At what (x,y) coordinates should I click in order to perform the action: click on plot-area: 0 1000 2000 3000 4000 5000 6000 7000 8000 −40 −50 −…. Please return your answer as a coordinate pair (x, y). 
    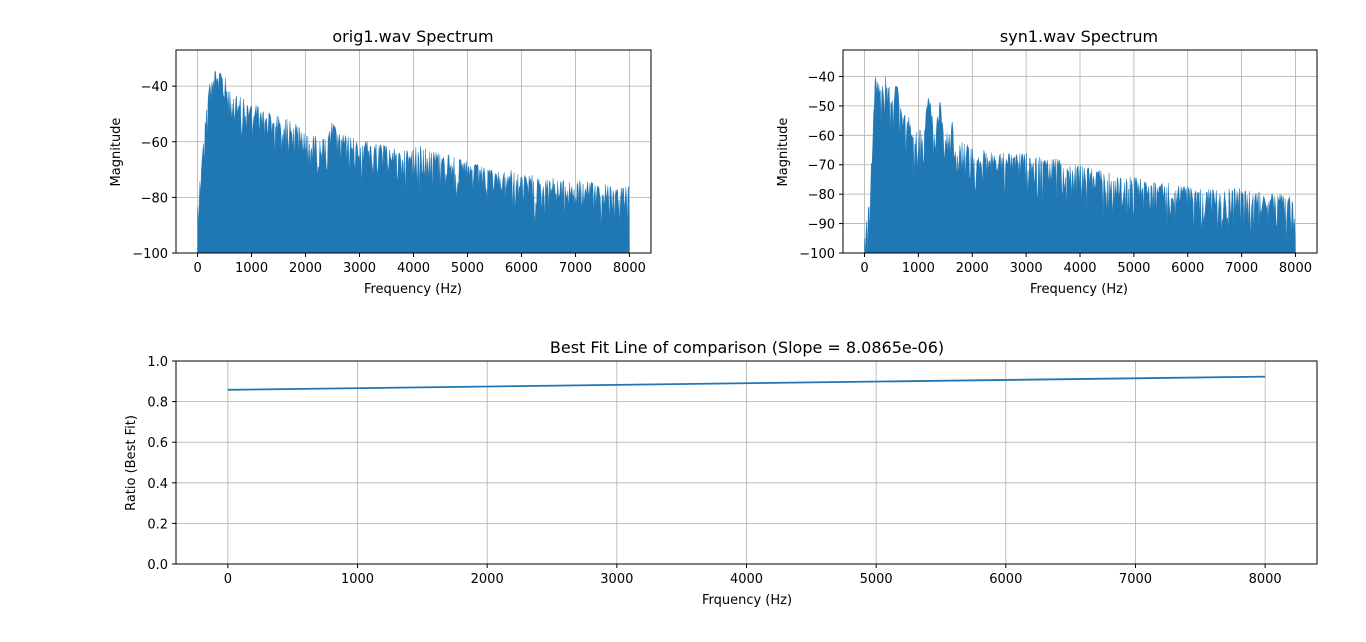
    Looking at the image, I should click on (1058, 162).